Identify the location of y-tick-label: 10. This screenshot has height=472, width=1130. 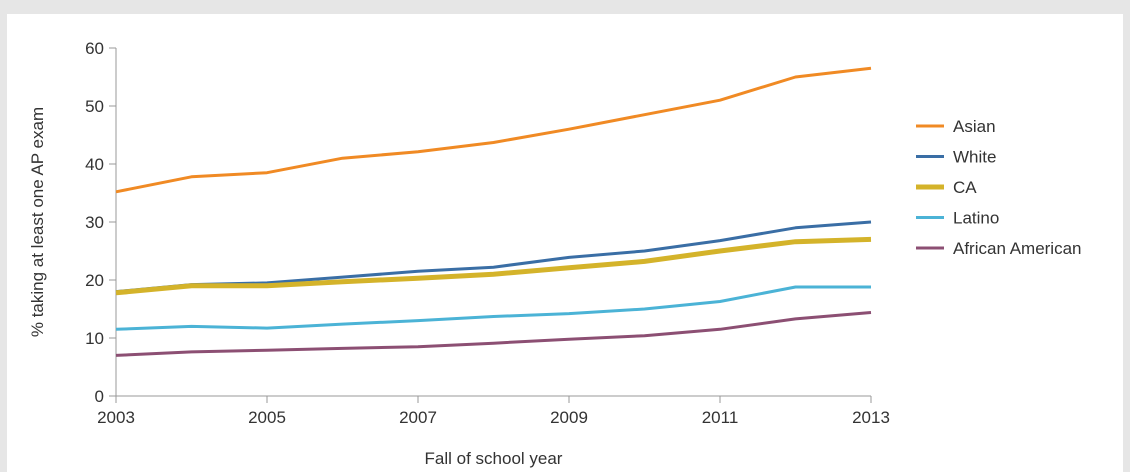
(94, 338).